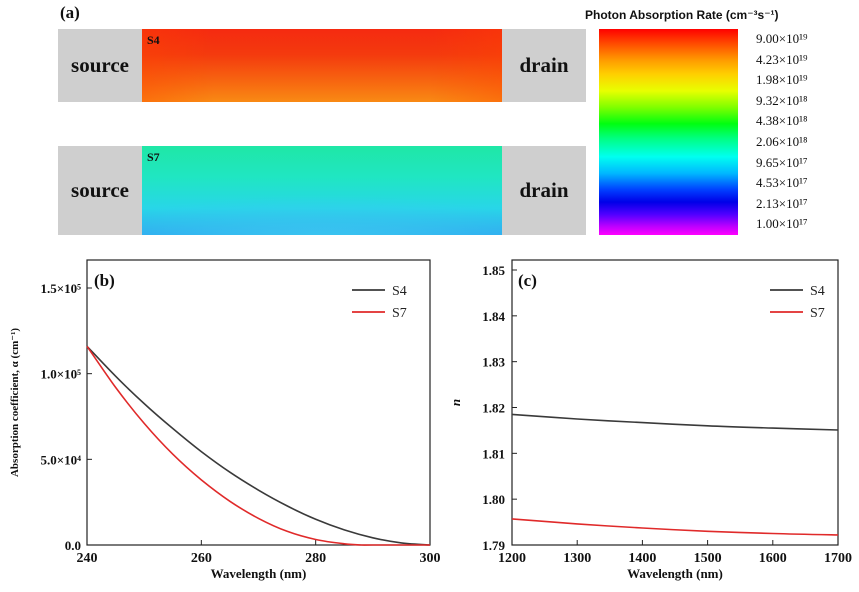 The height and width of the screenshot is (592, 859). I want to click on channel-label-s7: S7, so click(153, 157).